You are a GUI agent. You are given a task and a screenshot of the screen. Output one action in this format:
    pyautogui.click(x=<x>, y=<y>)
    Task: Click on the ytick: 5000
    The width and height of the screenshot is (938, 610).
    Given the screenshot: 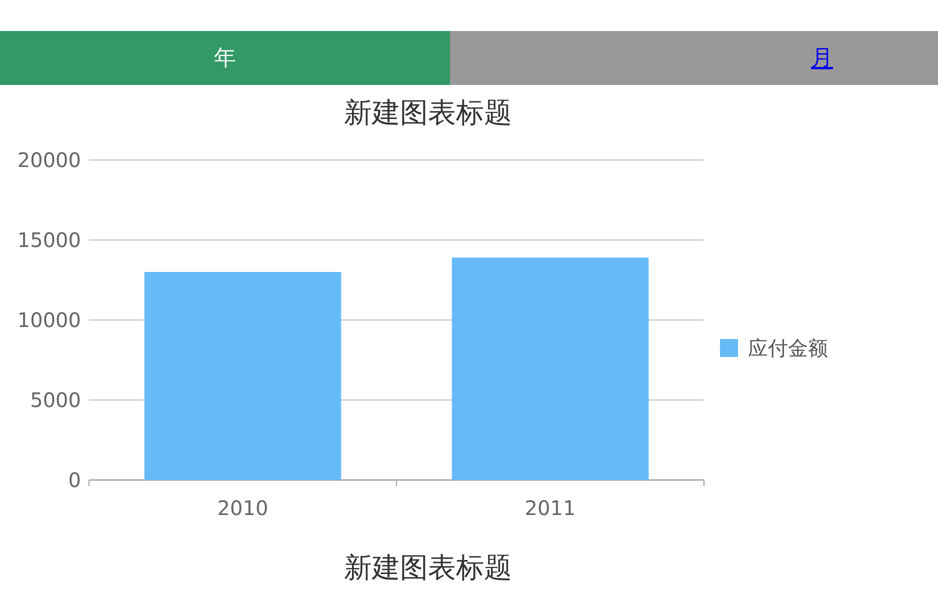 What is the action you would take?
    pyautogui.click(x=55, y=400)
    